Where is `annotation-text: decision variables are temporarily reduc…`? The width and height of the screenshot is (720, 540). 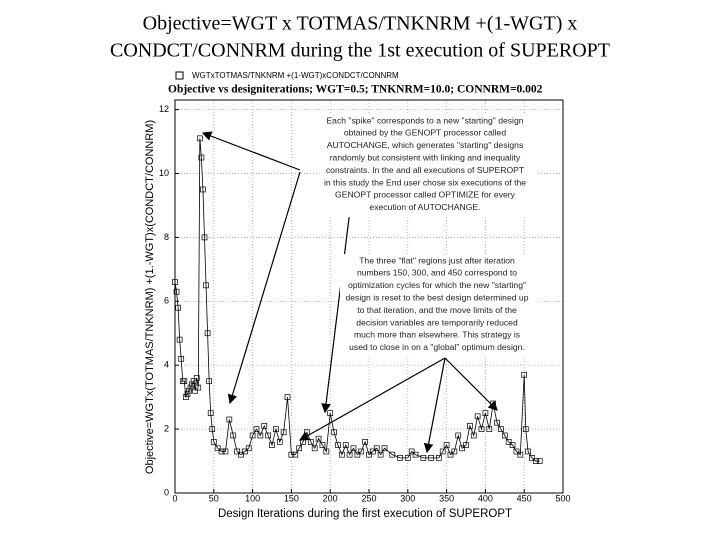
annotation-text: decision variables are temporarily reduc… is located at coordinates (437, 322).